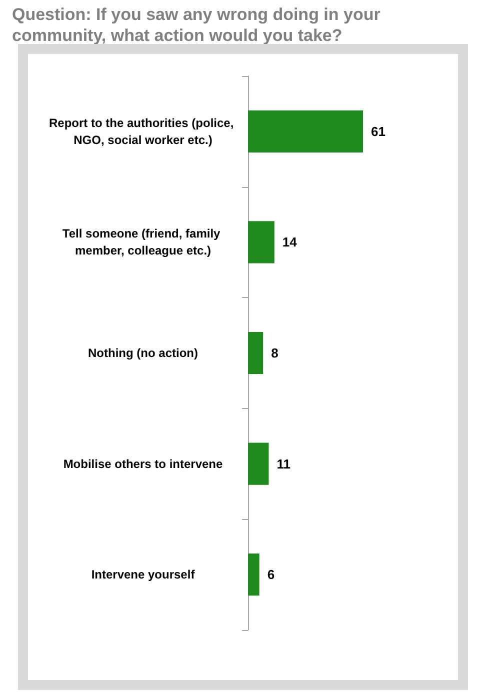  What do you see at coordinates (283, 464) in the screenshot?
I see `data-label: 11` at bounding box center [283, 464].